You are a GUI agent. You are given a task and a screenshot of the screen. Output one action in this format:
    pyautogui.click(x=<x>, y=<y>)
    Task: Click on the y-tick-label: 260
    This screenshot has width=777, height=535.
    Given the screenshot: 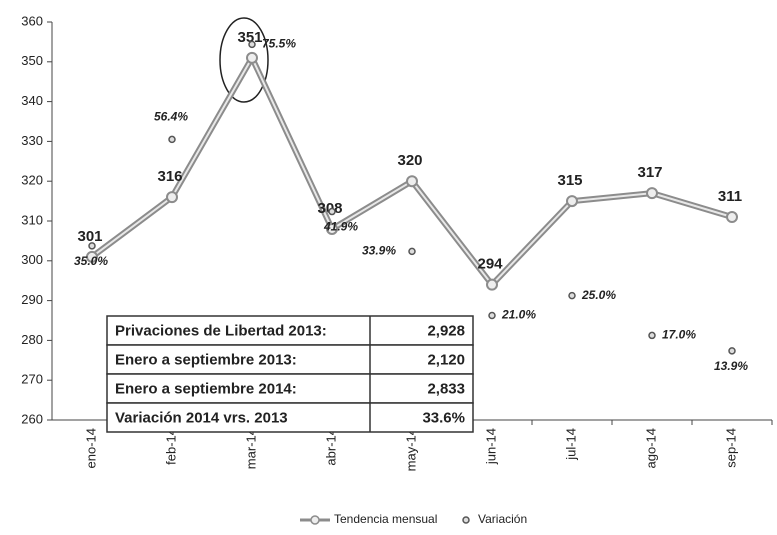 What is the action you would take?
    pyautogui.click(x=32, y=418)
    